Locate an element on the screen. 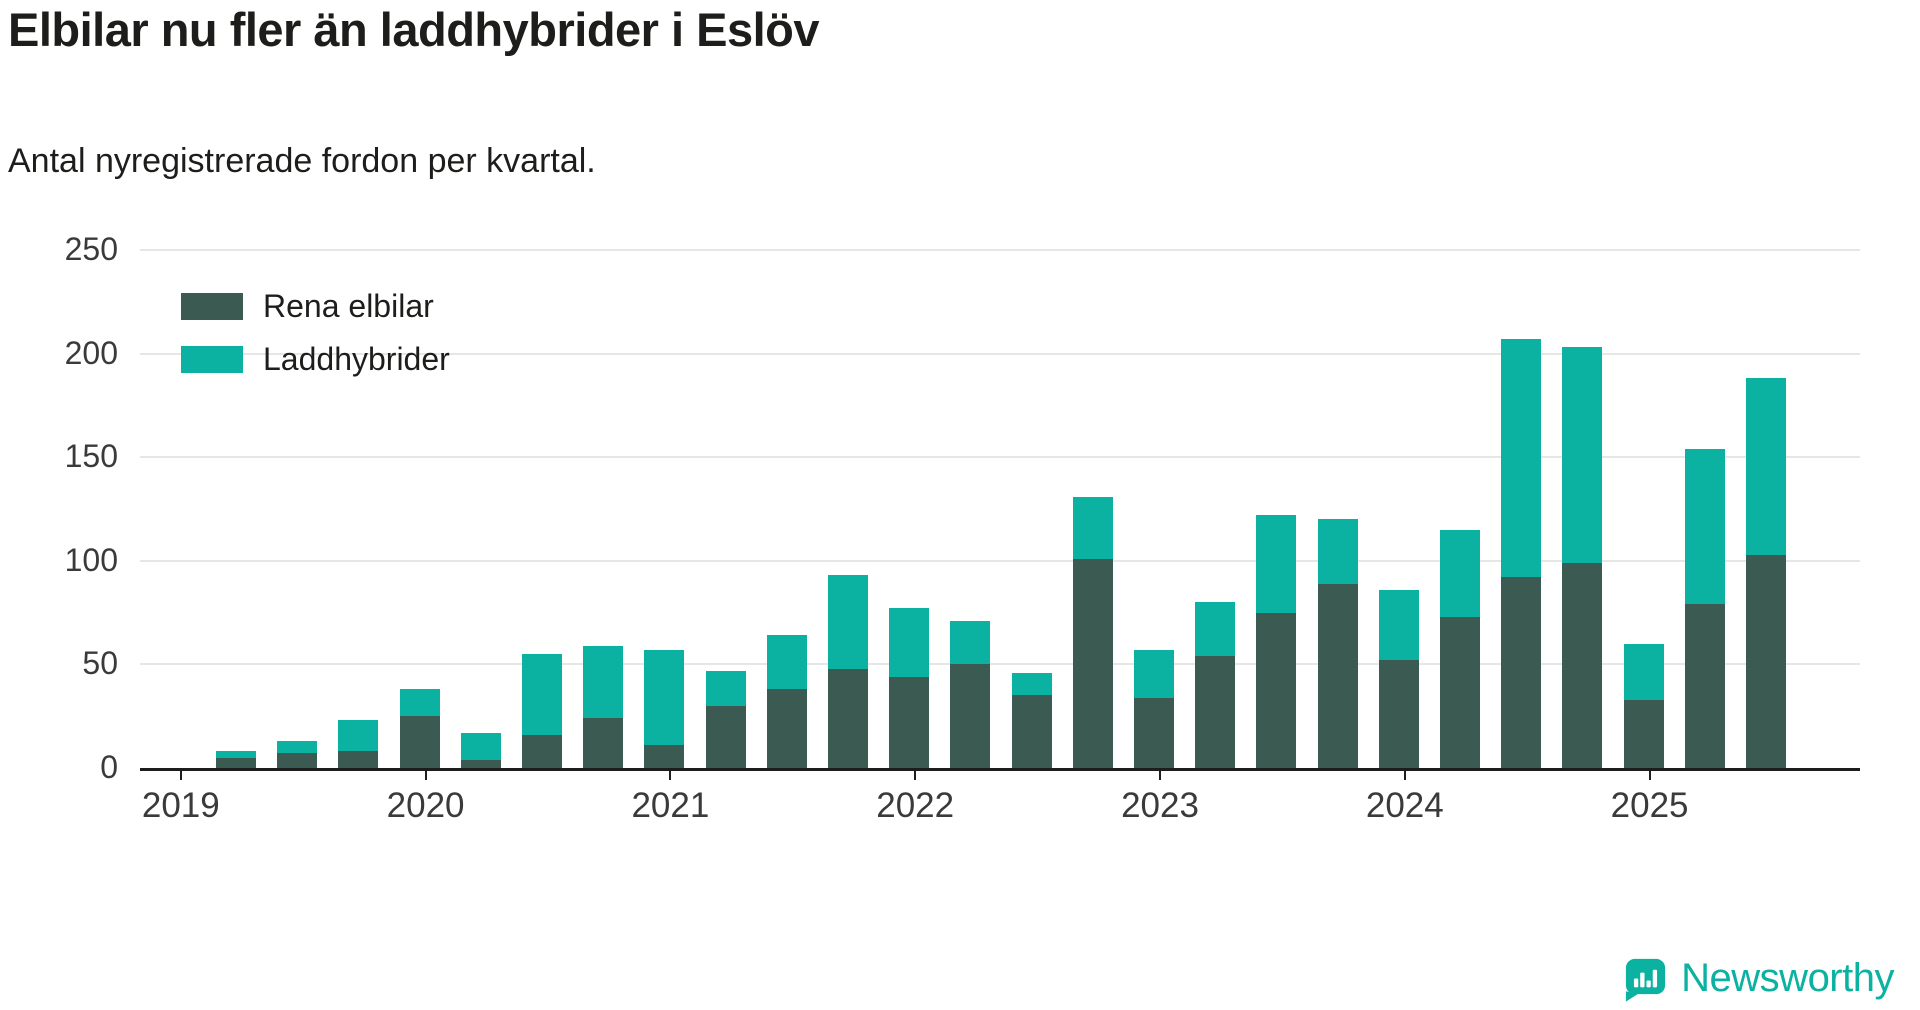 The height and width of the screenshot is (1010, 1920). y-axis-tick-label: 50 is located at coordinates (100, 663).